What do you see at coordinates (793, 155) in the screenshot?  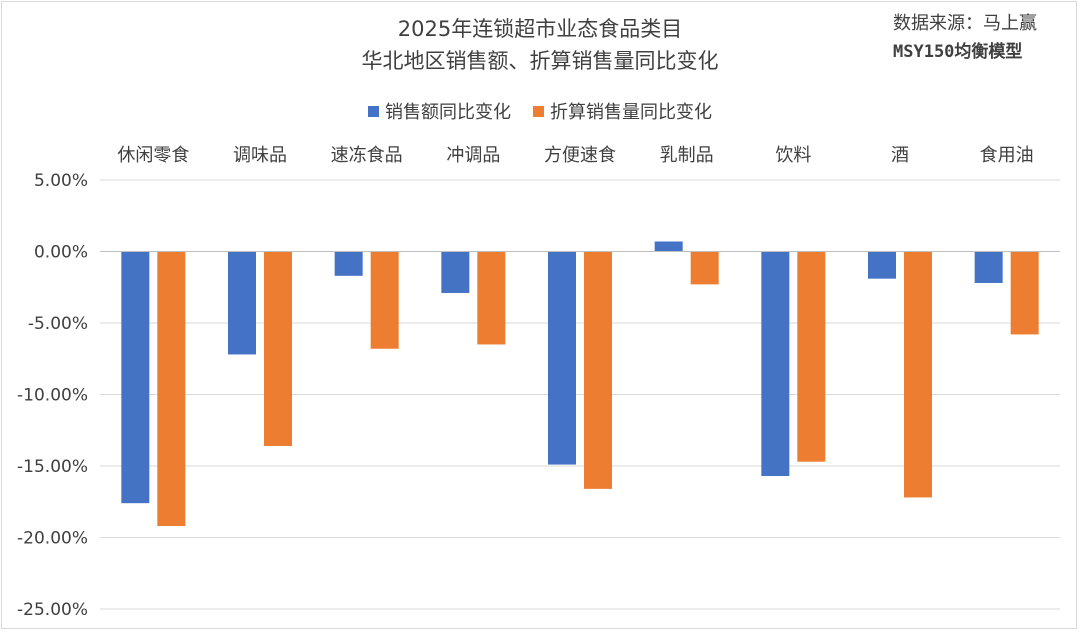 I see `category-label: 饮料` at bounding box center [793, 155].